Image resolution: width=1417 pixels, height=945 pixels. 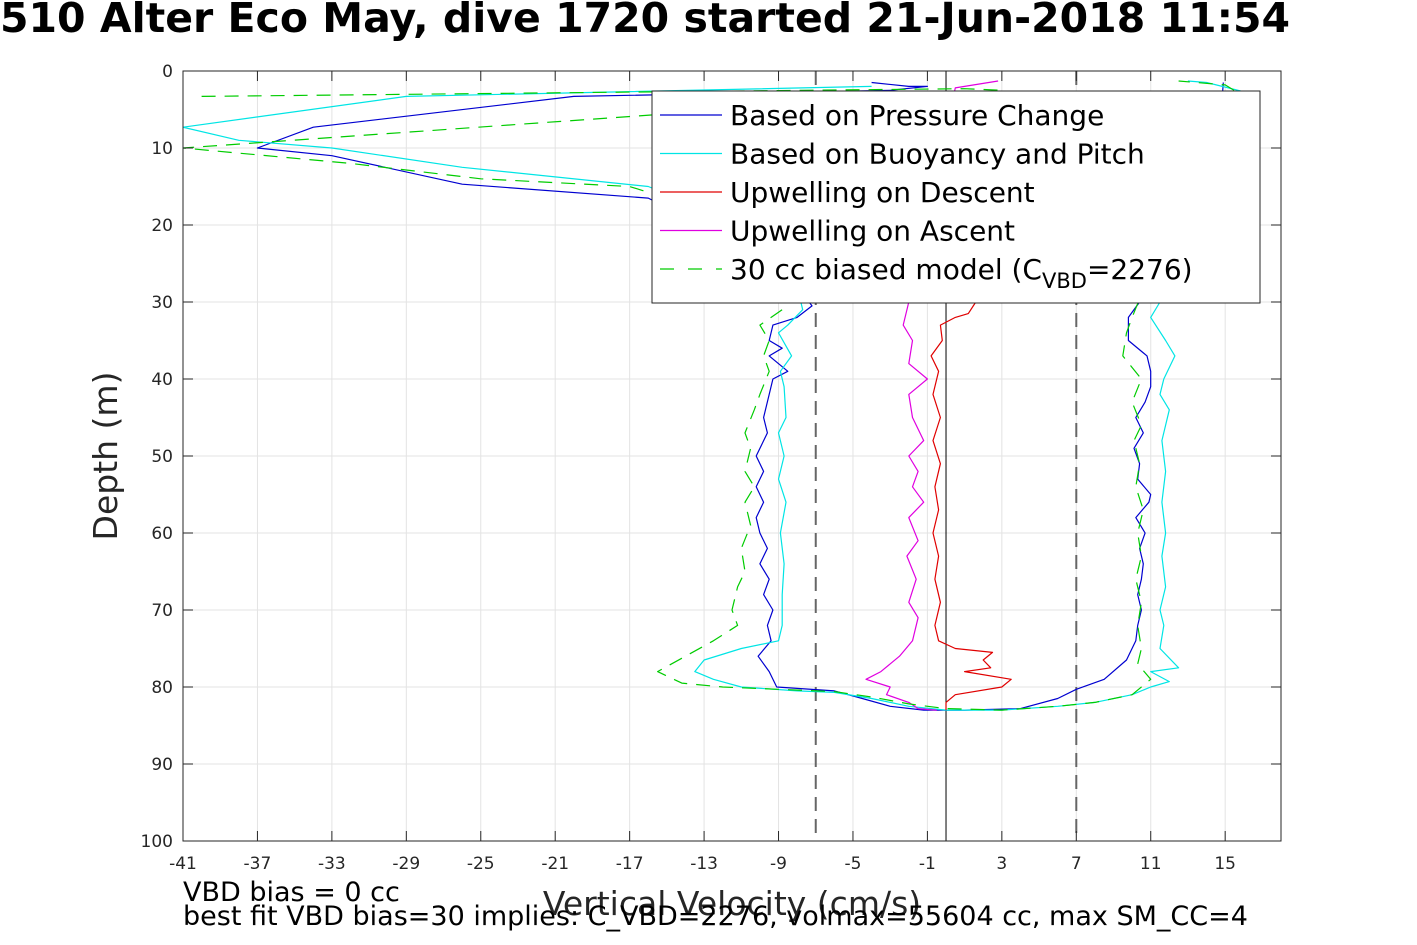 I want to click on legend-label: Upwelling on Descent, so click(x=882, y=192).